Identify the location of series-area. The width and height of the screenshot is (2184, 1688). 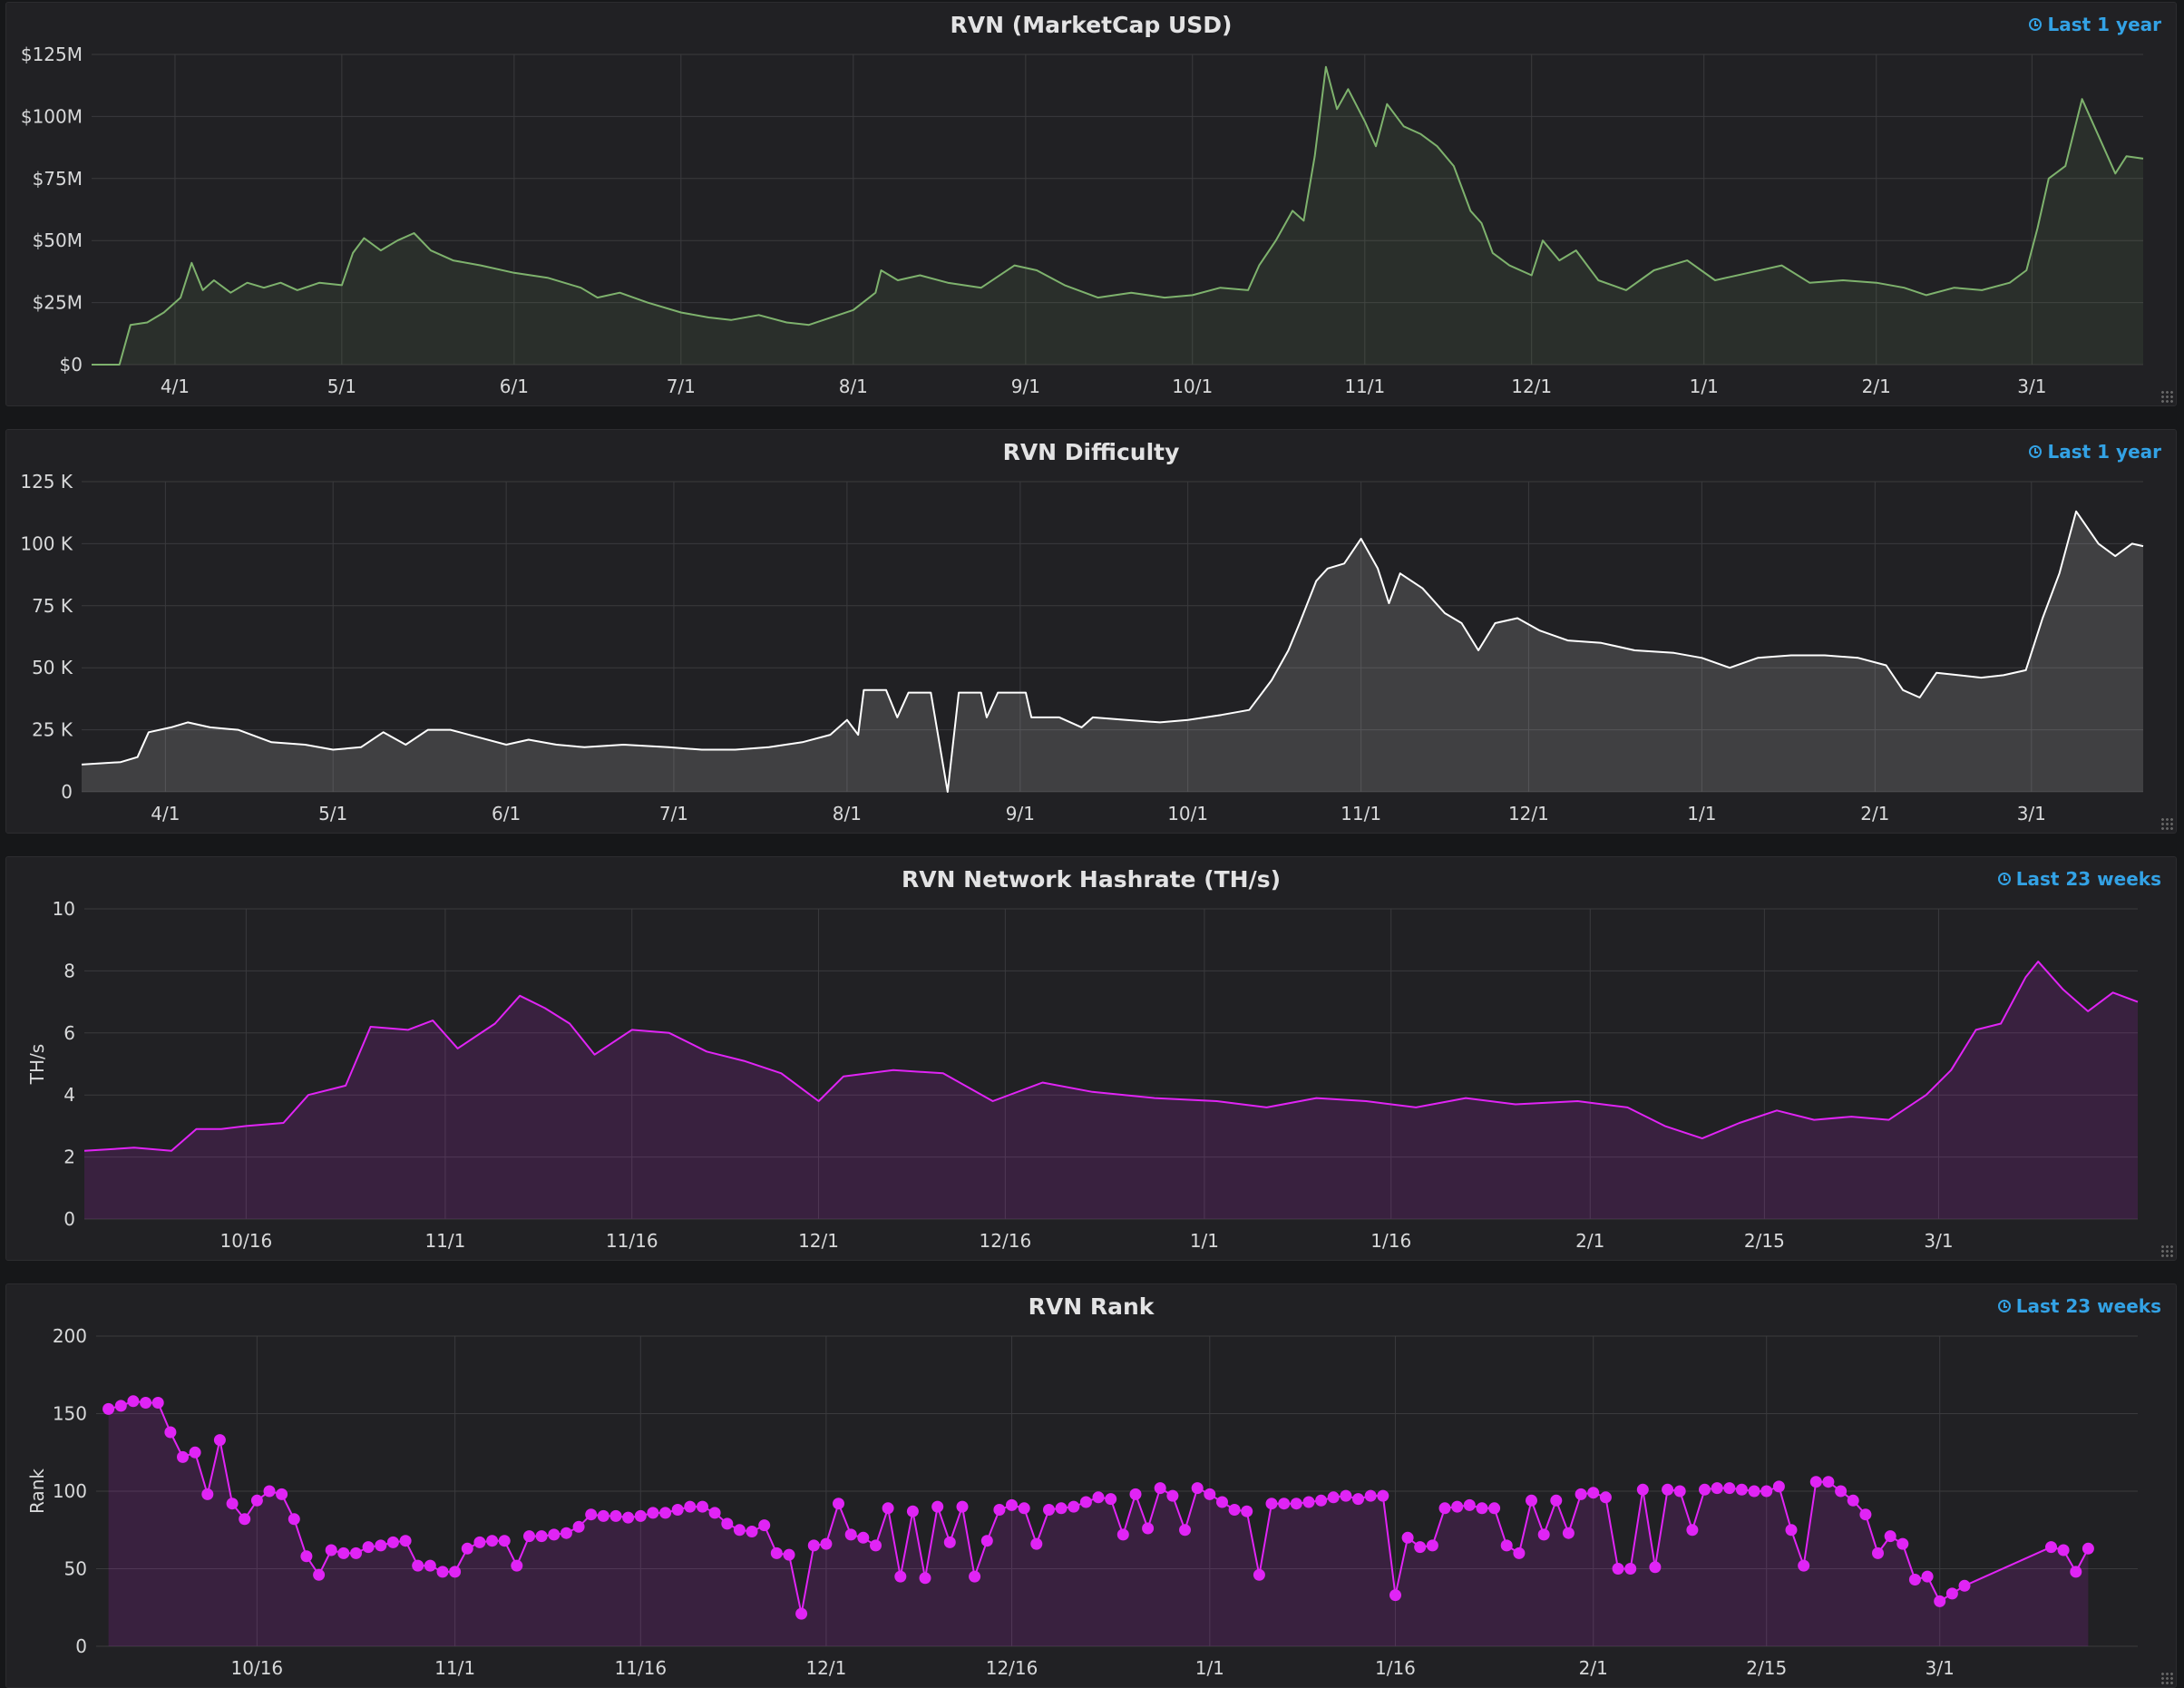
(1111, 1090).